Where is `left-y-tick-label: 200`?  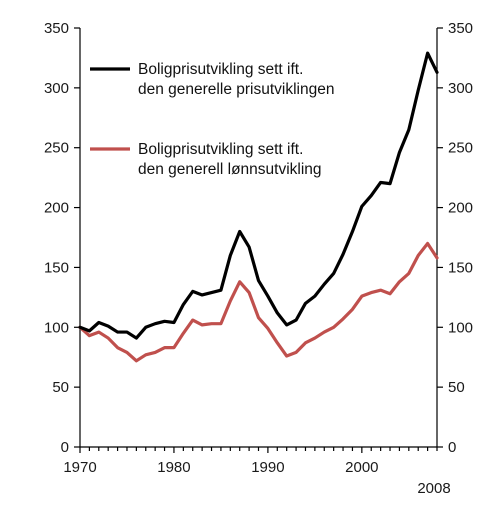 left-y-tick-label: 200 is located at coordinates (56, 208).